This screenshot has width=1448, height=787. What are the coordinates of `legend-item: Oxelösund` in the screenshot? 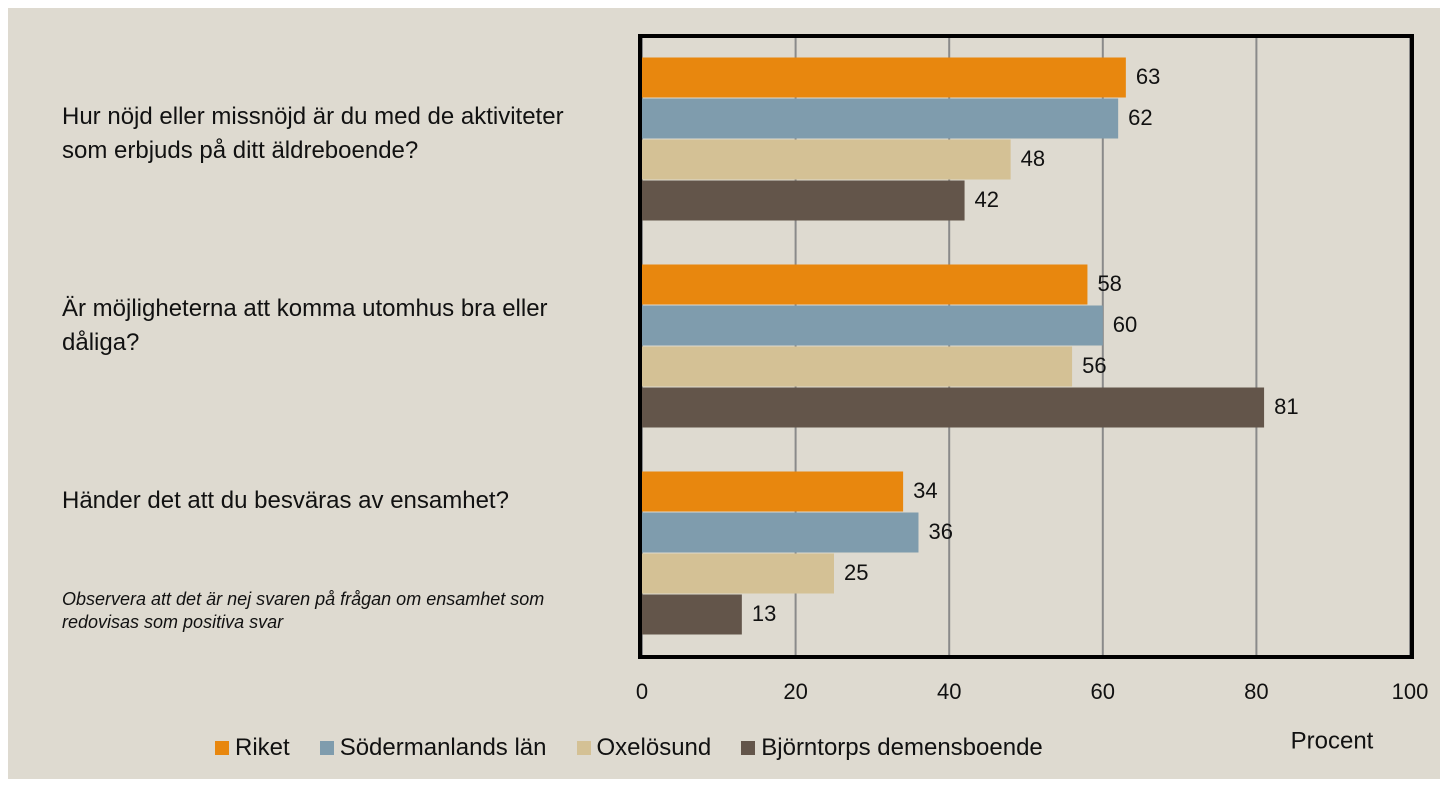 It's located at (644, 748).